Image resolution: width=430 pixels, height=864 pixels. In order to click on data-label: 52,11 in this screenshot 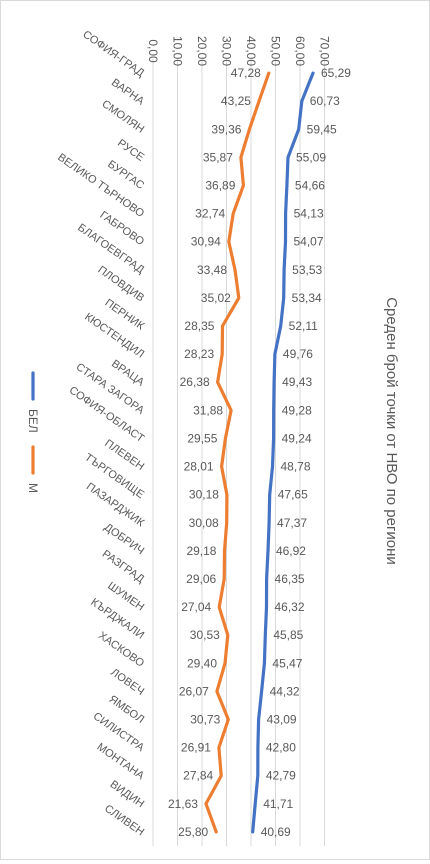, I will do `click(303, 326)`.